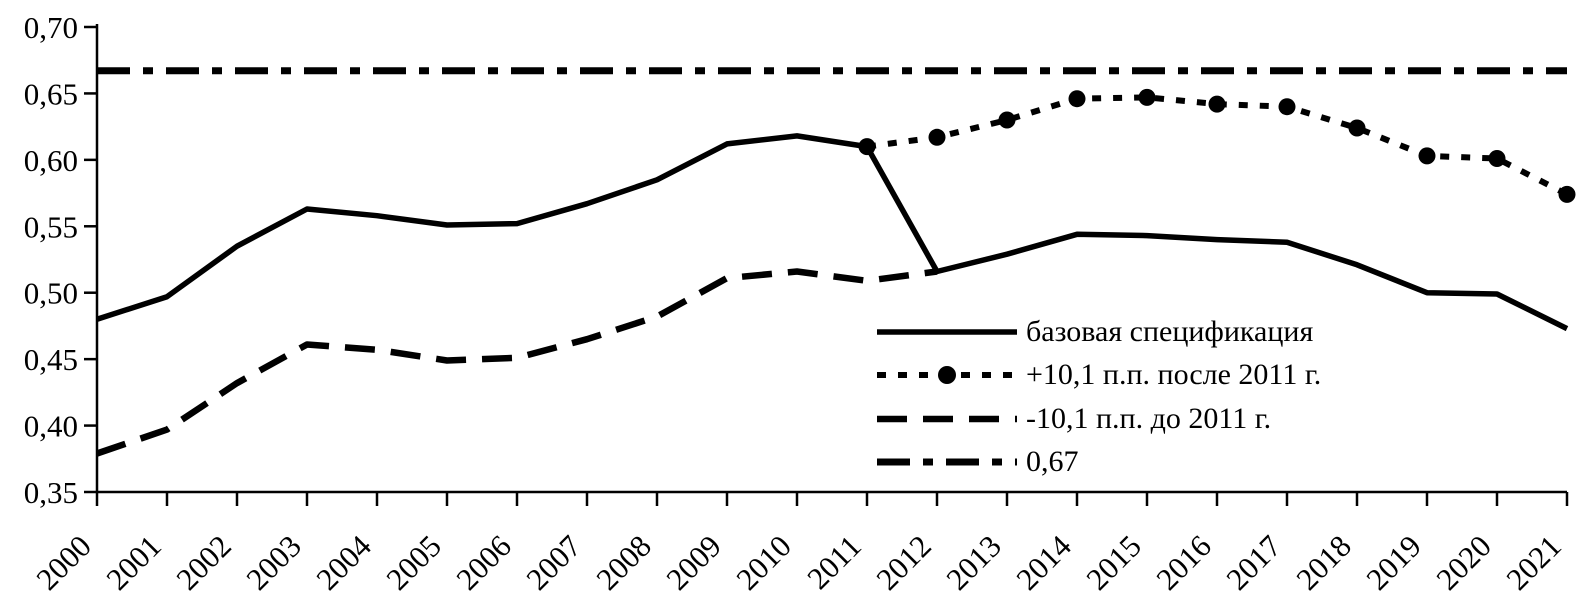 The width and height of the screenshot is (1576, 606). What do you see at coordinates (1170, 331) in the screenshot?
I see `legend-label-base-specification: базовая спецификация` at bounding box center [1170, 331].